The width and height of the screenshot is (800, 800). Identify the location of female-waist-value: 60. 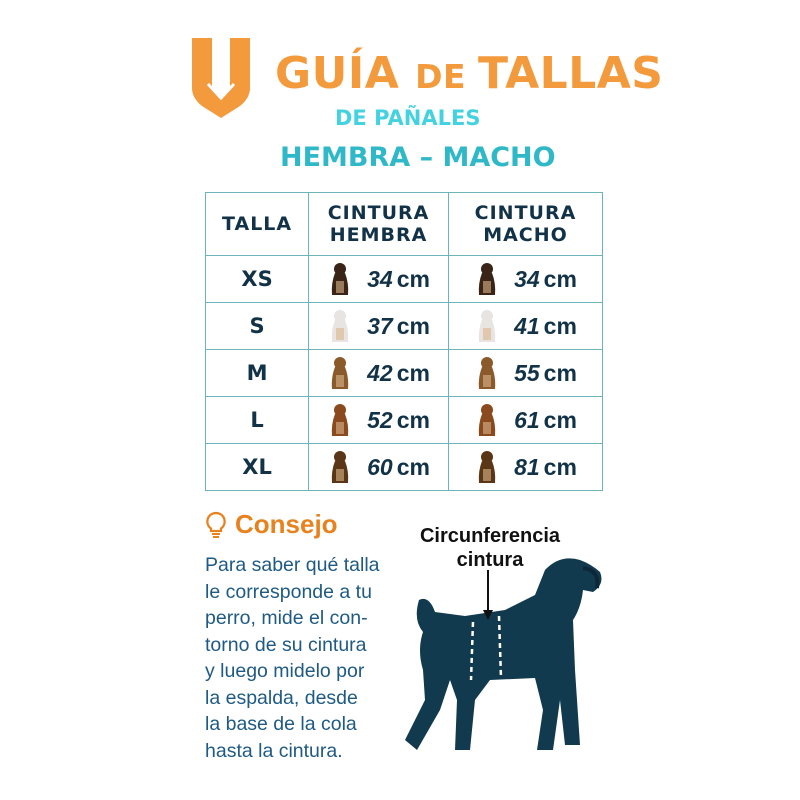
(380, 466).